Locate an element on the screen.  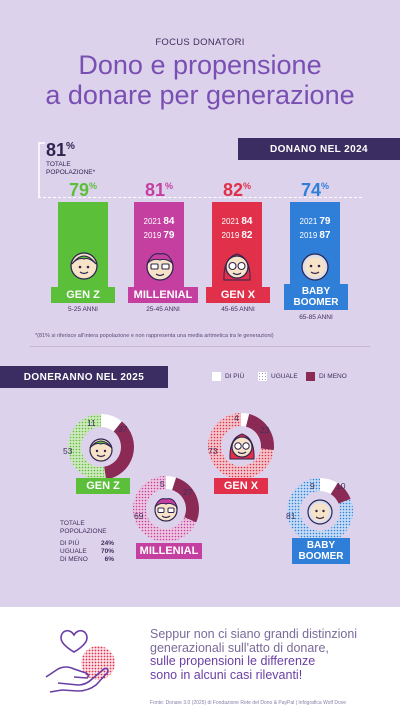
donut-0-same-segment is located at coordinates (87, 447).